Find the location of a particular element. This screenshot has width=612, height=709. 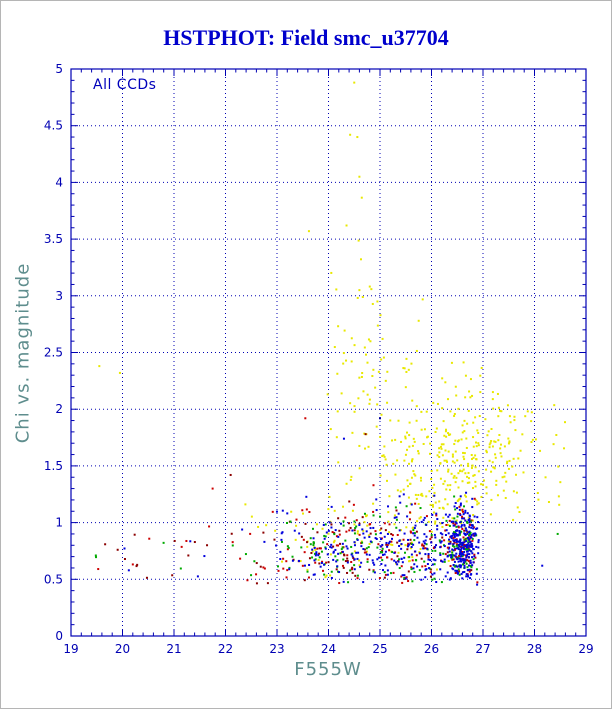

points-blue-band is located at coordinates (341, 539).